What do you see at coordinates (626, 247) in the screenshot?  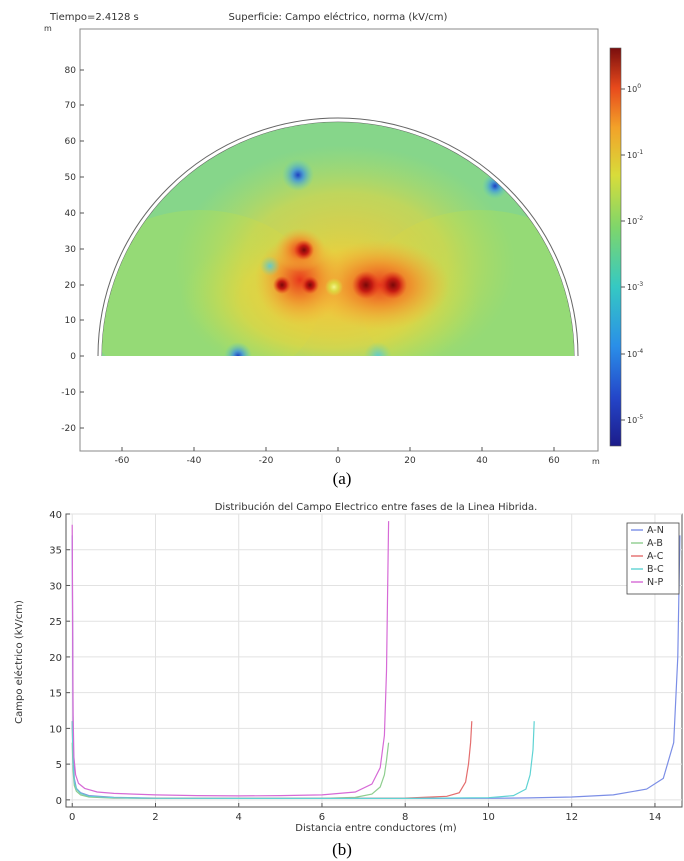 I see `colorbar: 100 10-1 10-2 10-3 10-4 10-5` at bounding box center [626, 247].